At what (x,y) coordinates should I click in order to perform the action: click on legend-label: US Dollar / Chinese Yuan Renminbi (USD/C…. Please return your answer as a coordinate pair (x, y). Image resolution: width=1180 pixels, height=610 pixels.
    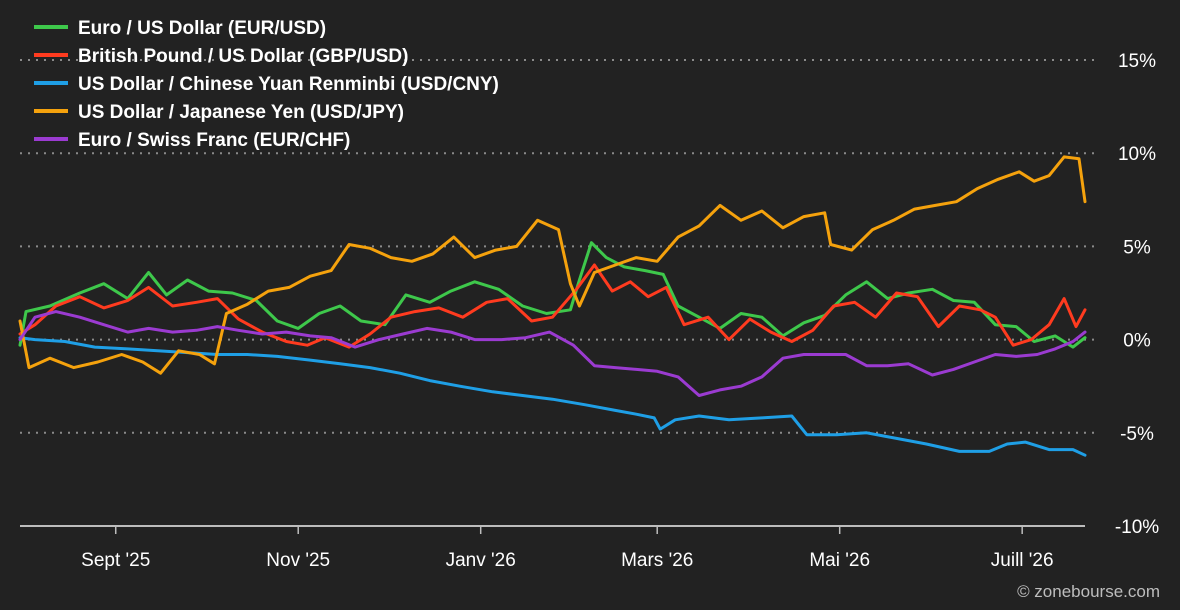
    Looking at the image, I should click on (288, 84).